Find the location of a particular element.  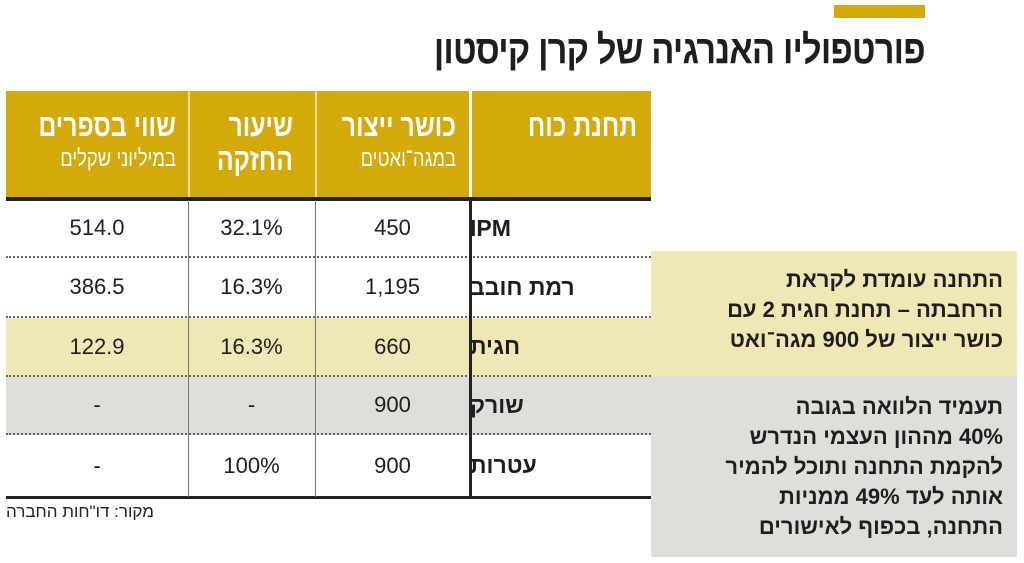

cell-capacity: 450 is located at coordinates (392, 227).